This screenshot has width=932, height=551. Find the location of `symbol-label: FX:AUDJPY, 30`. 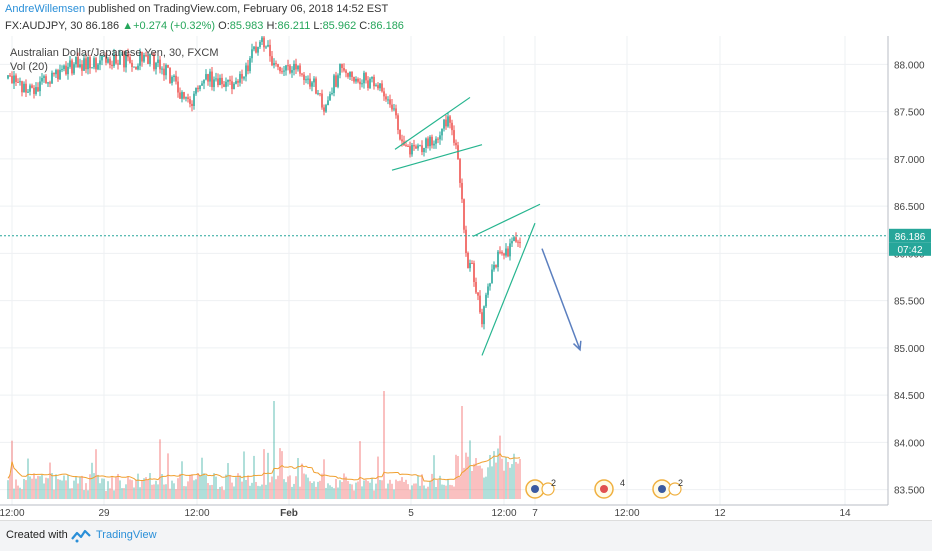

symbol-label: FX:AUDJPY, 30 is located at coordinates (44, 26).